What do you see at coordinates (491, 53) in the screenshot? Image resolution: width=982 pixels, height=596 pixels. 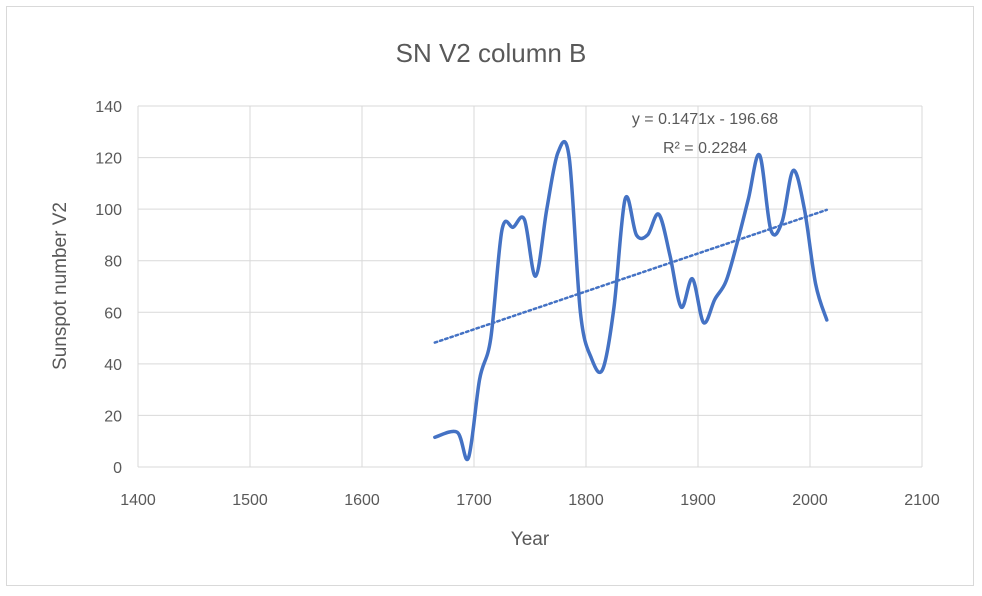 I see `chart-title: SN V2 column B` at bounding box center [491, 53].